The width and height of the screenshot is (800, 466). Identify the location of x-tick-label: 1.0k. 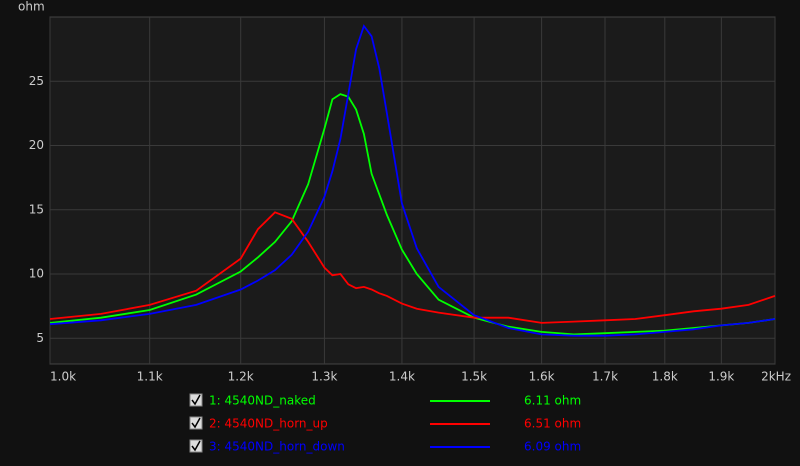
(63, 377).